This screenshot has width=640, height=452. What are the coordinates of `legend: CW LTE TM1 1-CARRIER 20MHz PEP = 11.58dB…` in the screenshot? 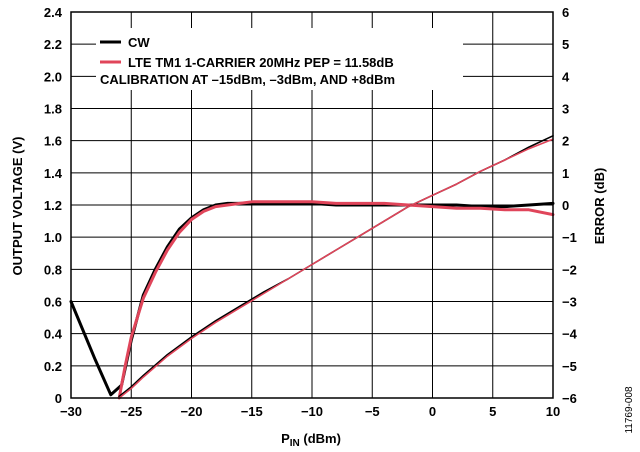 It's located at (279, 59).